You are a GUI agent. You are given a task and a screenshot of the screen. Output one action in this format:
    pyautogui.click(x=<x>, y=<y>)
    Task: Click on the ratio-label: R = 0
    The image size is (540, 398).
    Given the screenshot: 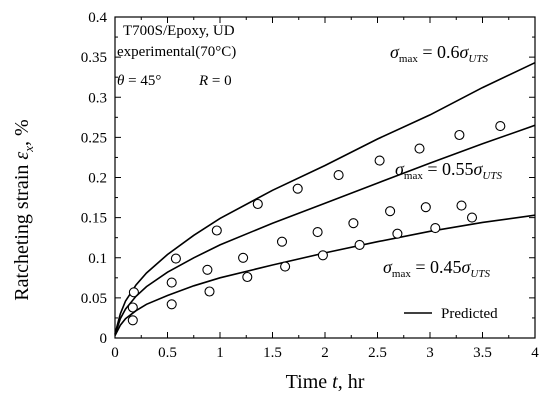 What is the action you would take?
    pyautogui.click(x=215, y=81)
    